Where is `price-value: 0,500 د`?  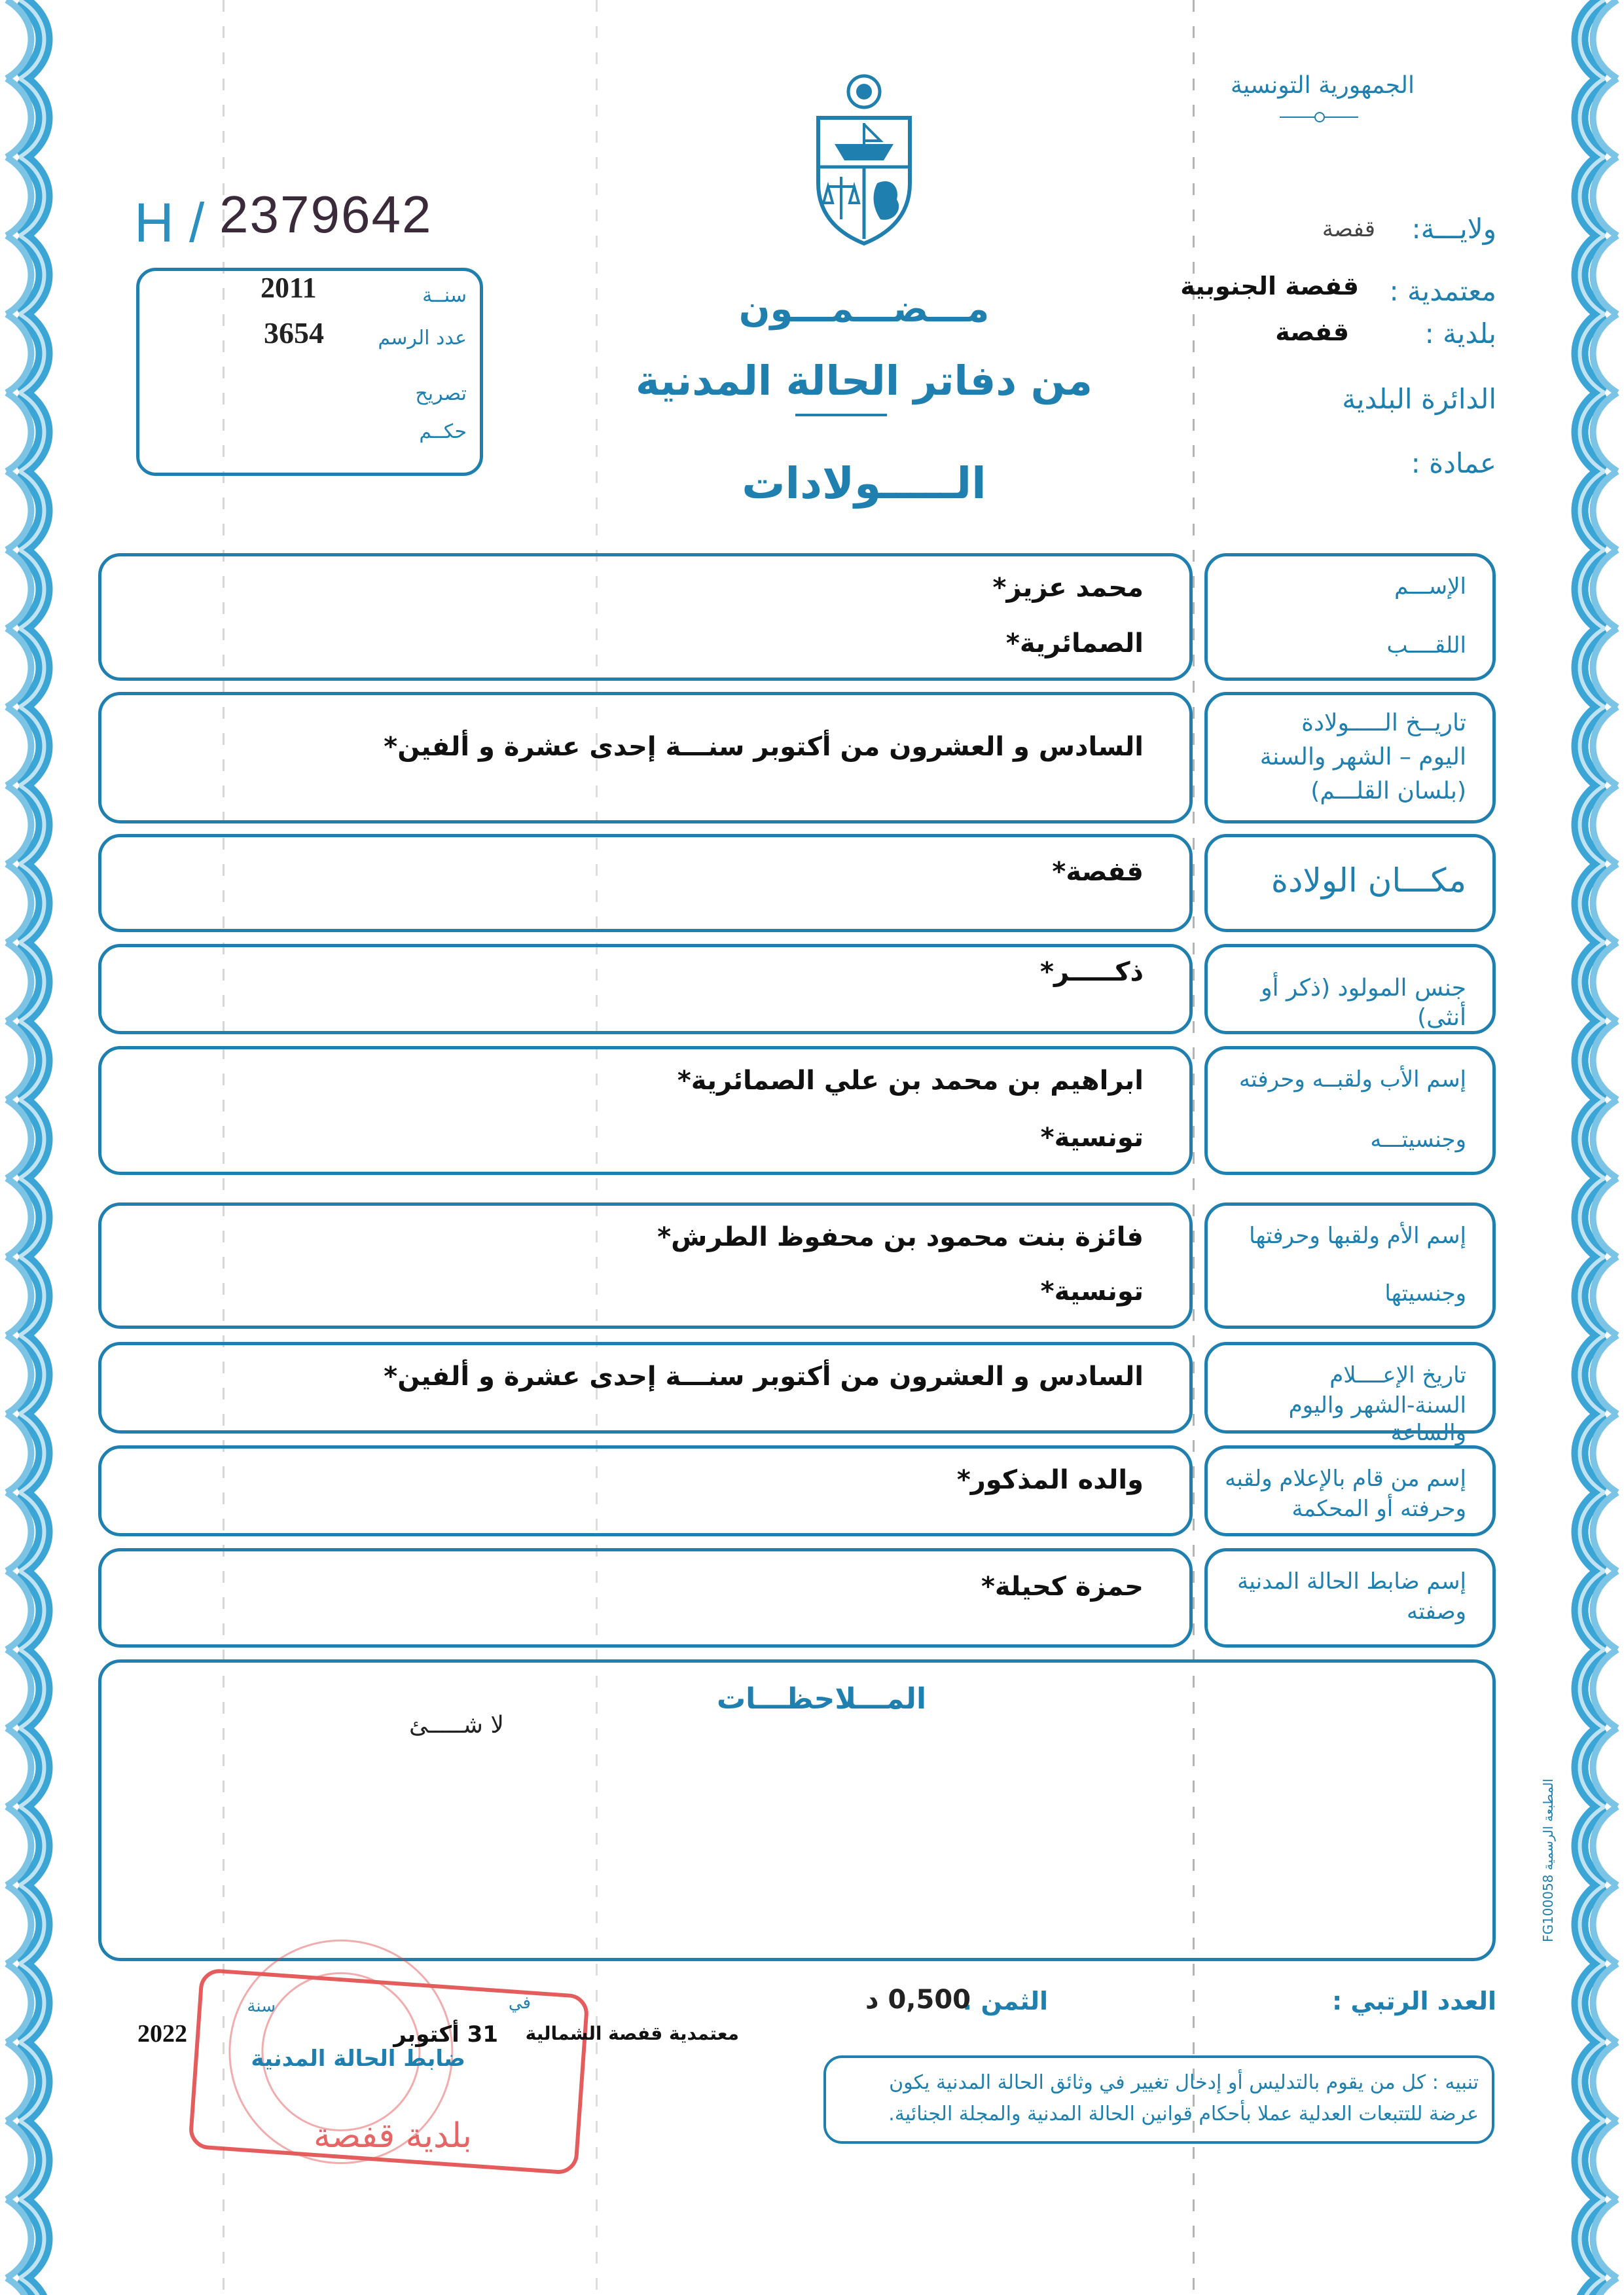 price-value: 0,500 د is located at coordinates (918, 2000).